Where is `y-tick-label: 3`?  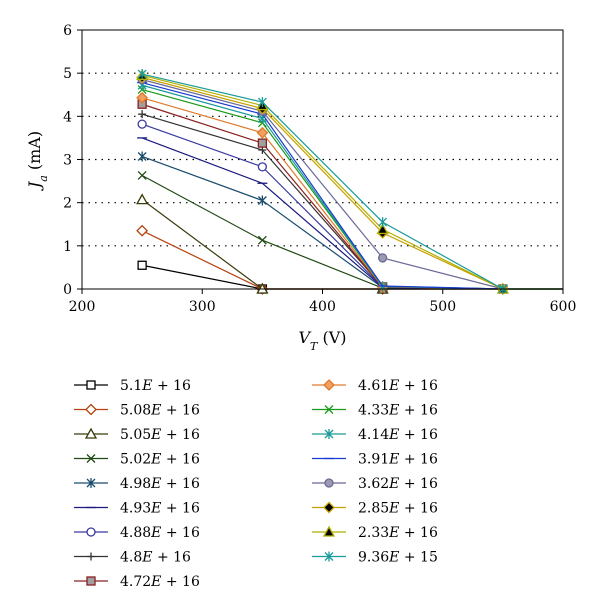
y-tick-label: 3 is located at coordinates (67, 161).